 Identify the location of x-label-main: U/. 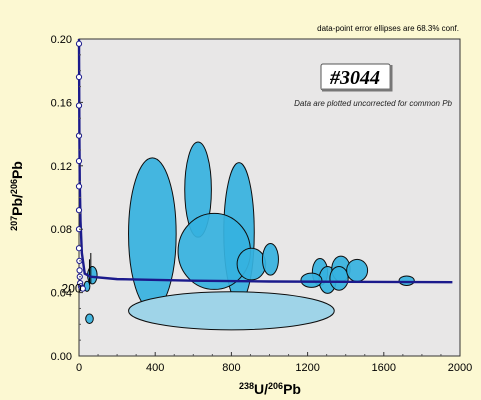
(261, 389).